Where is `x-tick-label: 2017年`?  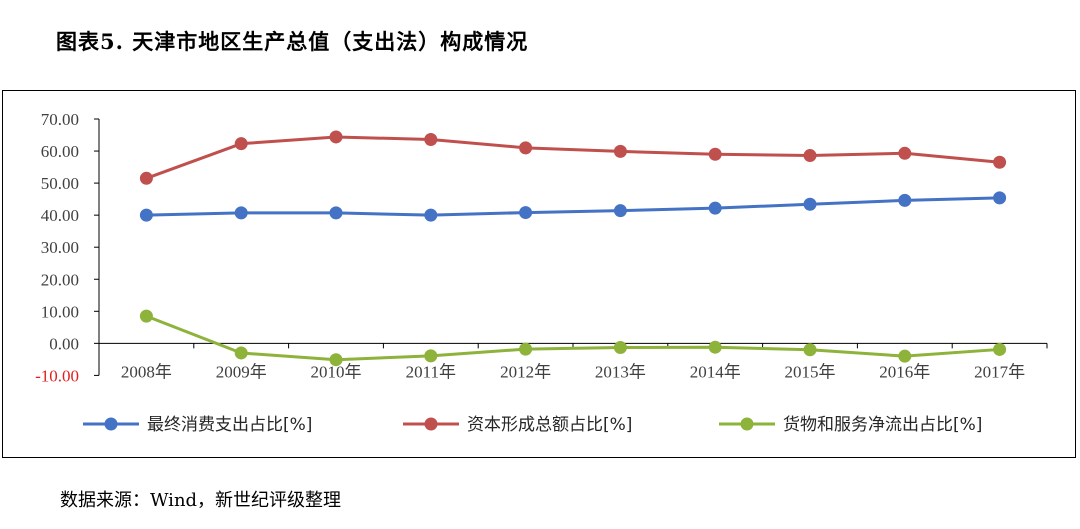 x-tick-label: 2017年 is located at coordinates (999, 371).